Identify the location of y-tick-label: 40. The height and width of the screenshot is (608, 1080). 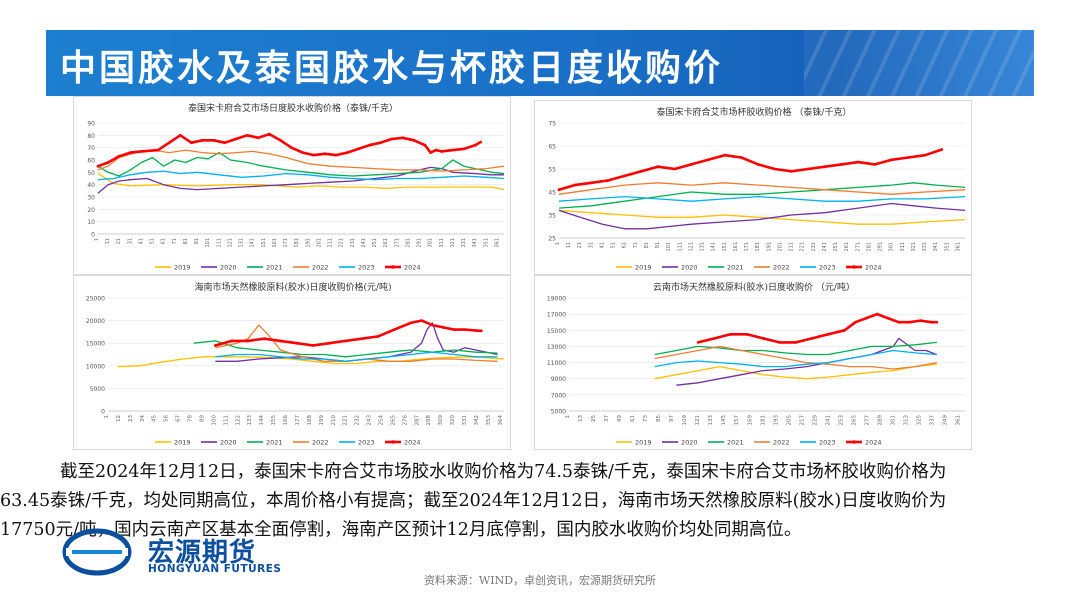
(91, 185).